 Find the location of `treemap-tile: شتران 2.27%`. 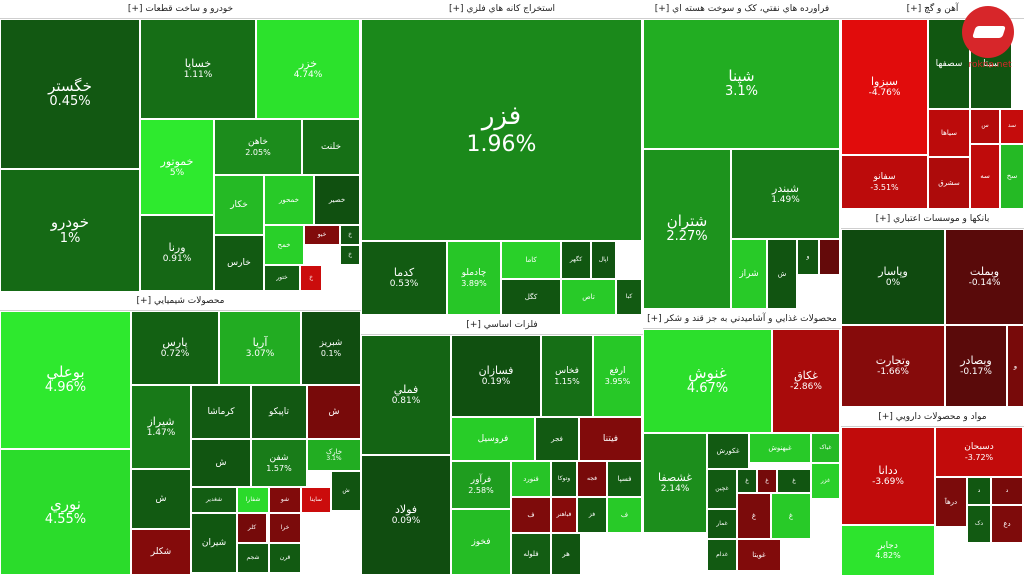

treemap-tile: شتران 2.27% is located at coordinates (687, 229).